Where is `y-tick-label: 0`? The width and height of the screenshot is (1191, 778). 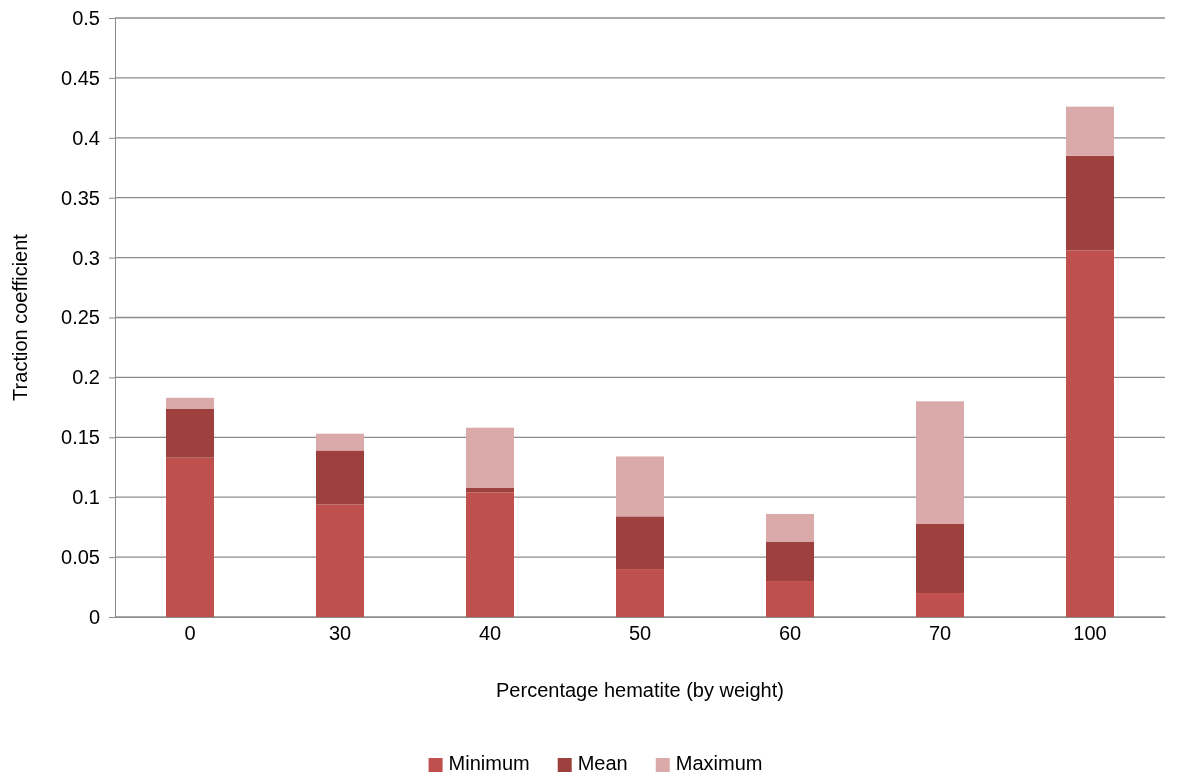
y-tick-label: 0 is located at coordinates (94, 616).